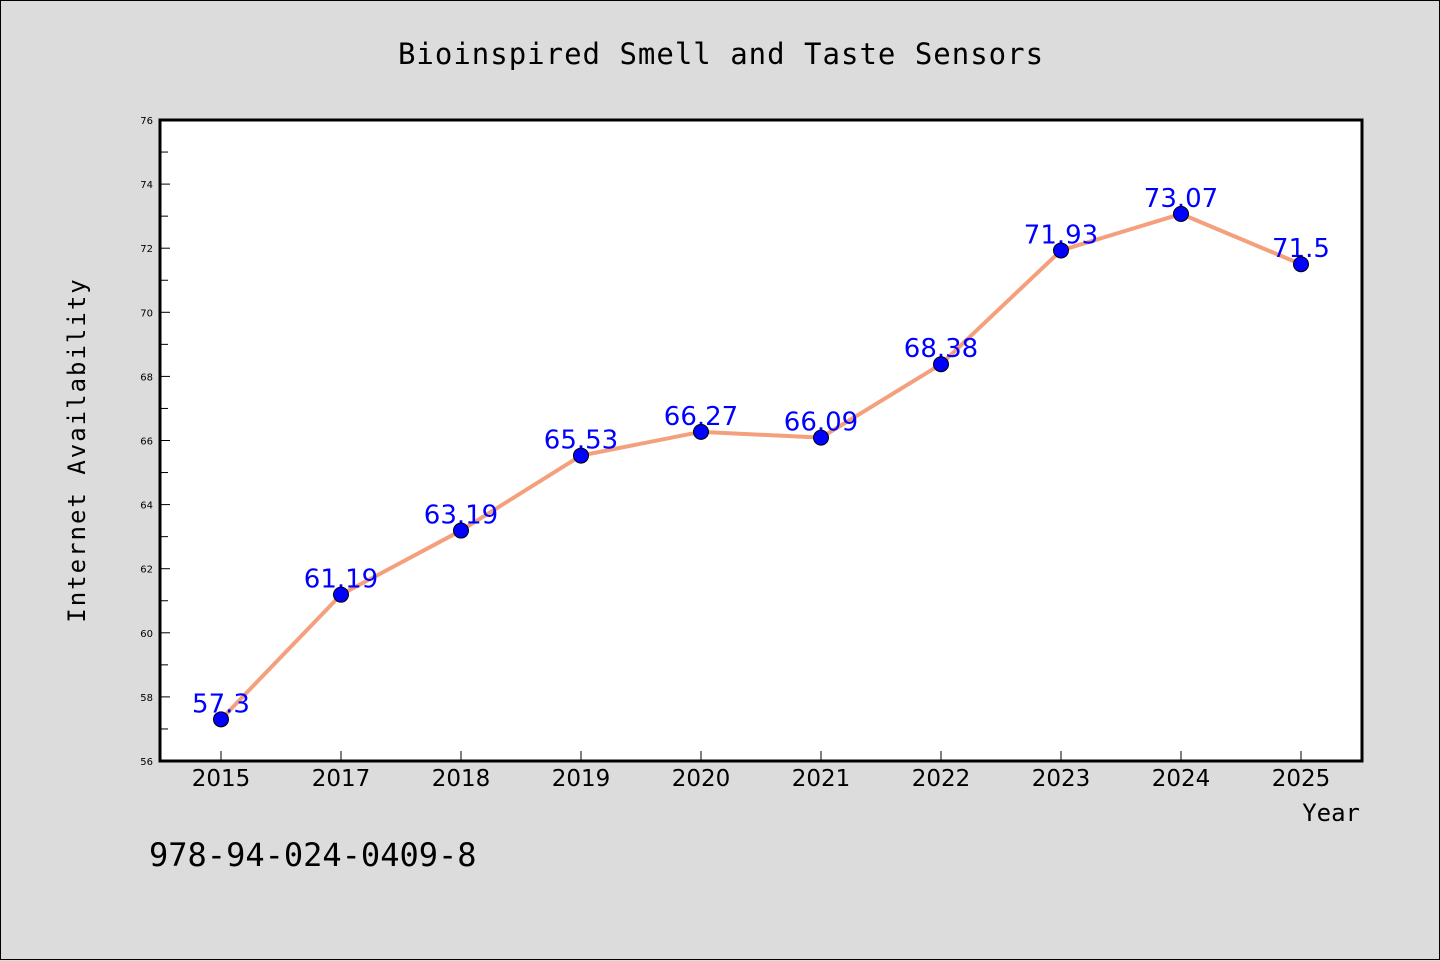  Describe the element at coordinates (761, 771) in the screenshot. I see `x-axis: 2015 2017 2018 2019 2020 2021 2022 2023 2024 2025` at that location.